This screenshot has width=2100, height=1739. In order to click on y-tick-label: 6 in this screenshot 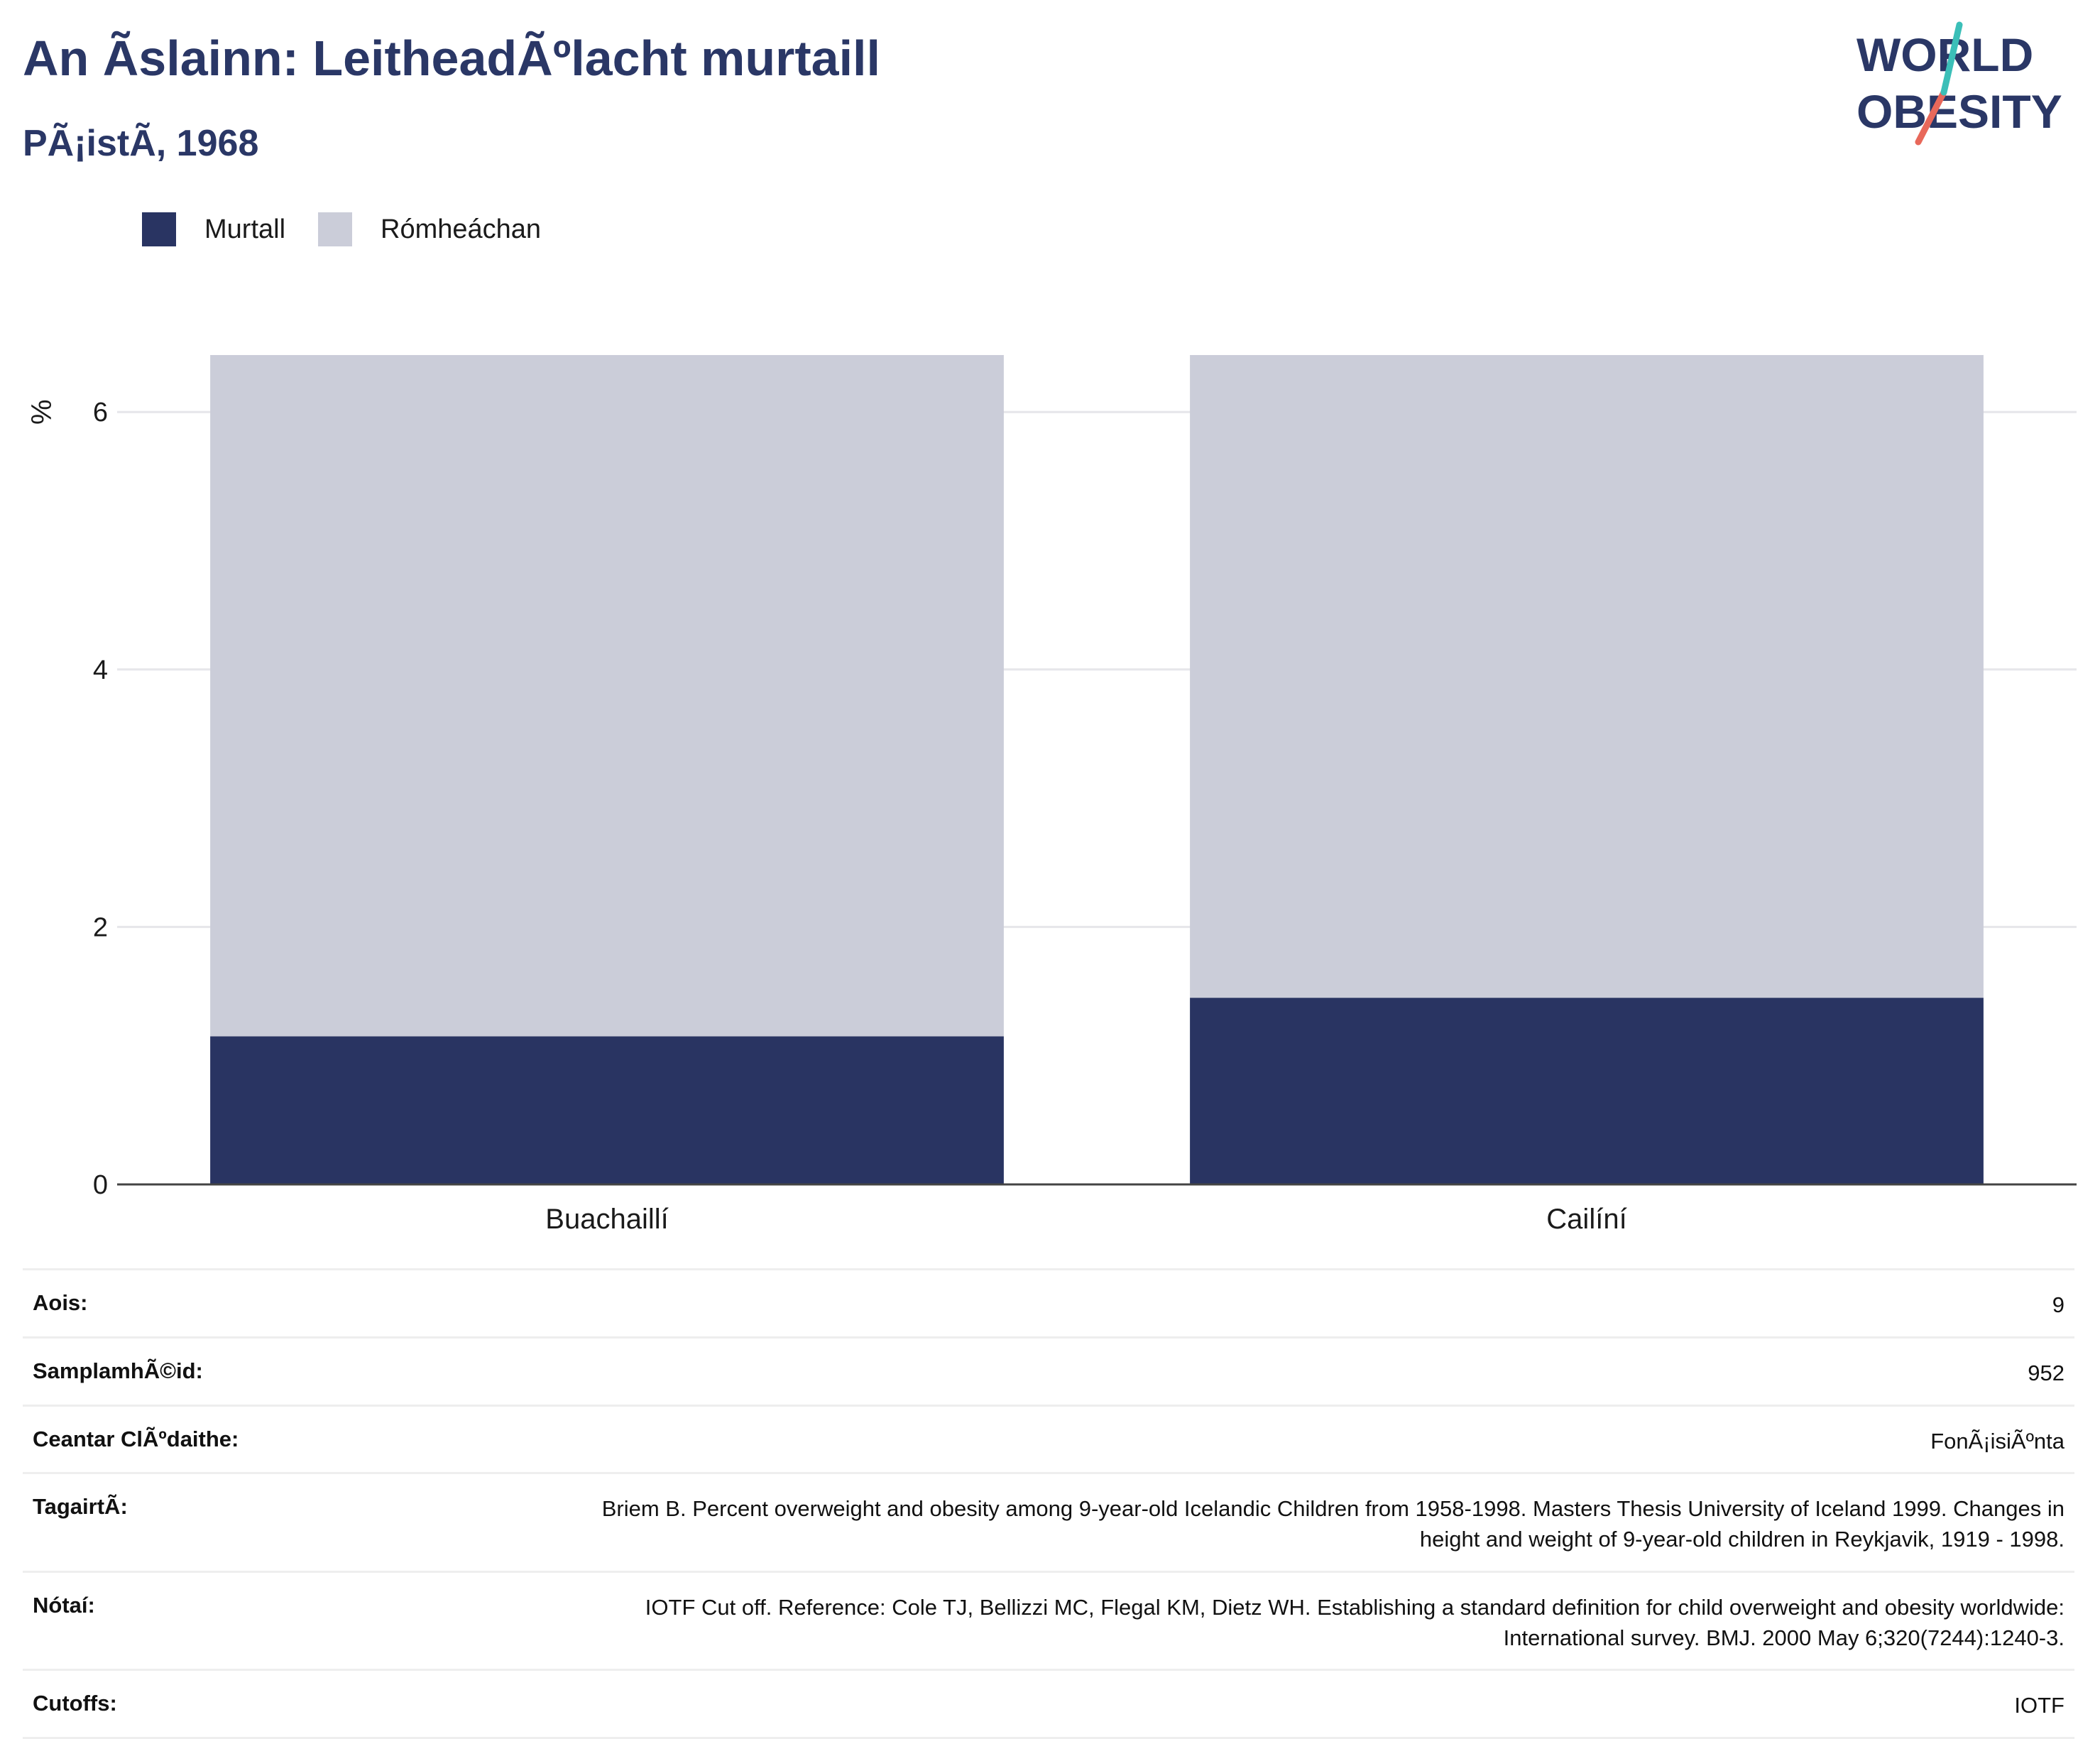, I will do `click(100, 412)`.